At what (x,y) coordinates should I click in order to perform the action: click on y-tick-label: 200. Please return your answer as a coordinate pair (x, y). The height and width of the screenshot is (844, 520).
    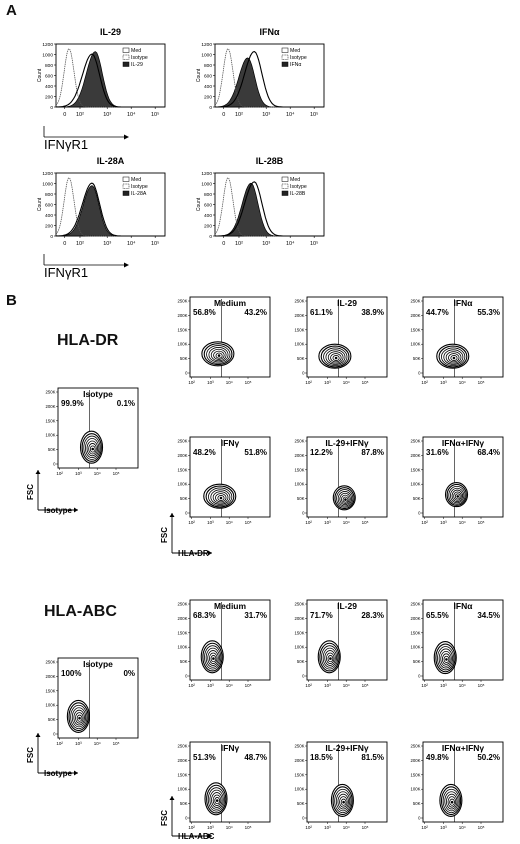
    Looking at the image, I should click on (49, 97).